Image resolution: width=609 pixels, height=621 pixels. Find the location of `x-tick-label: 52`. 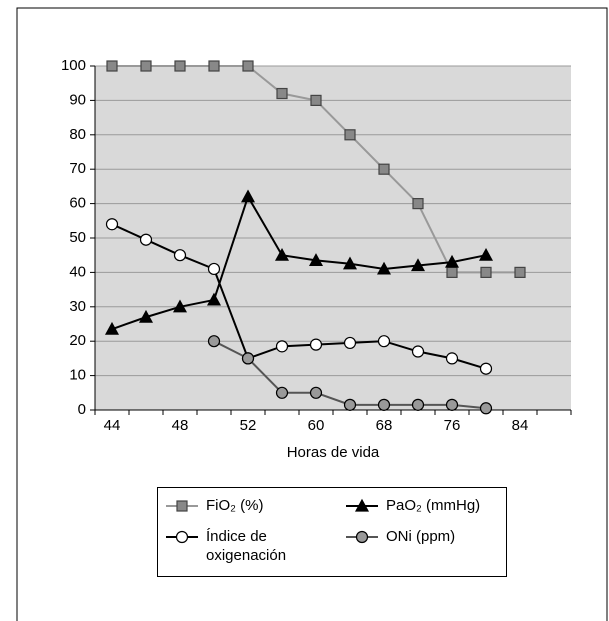

x-tick-label: 52 is located at coordinates (248, 425).